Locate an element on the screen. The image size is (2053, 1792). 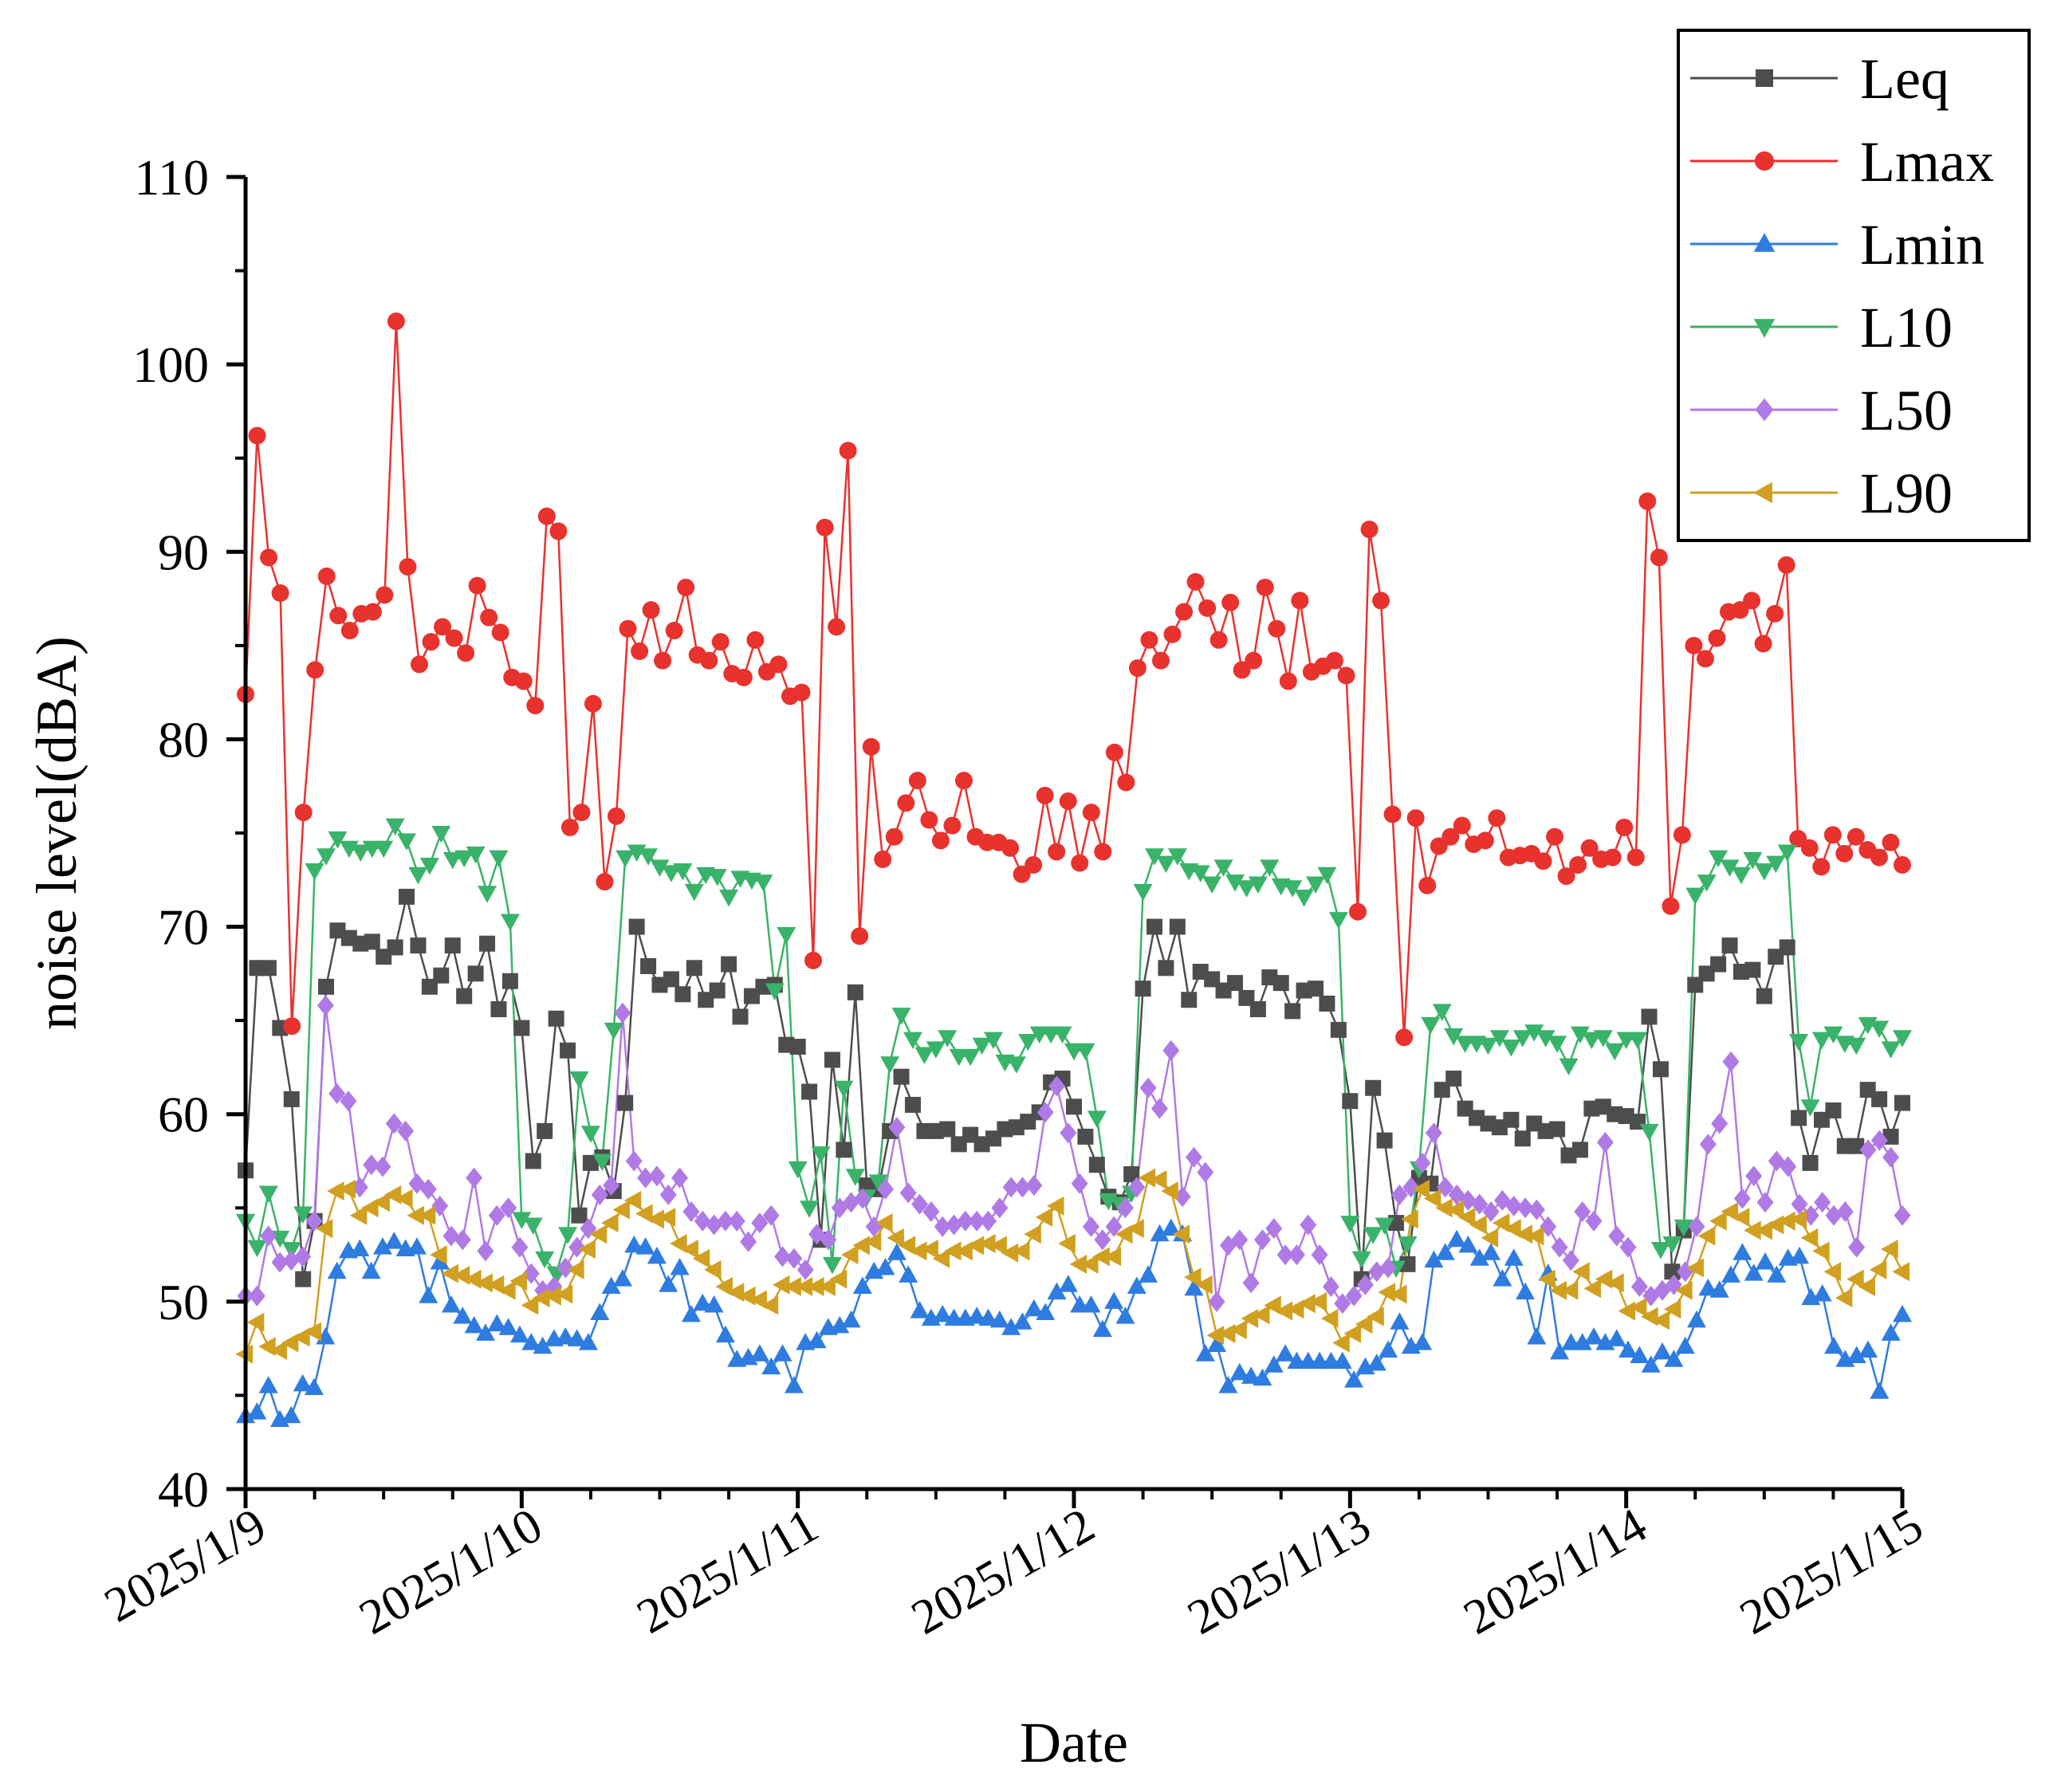
legend-item-l90: L90 is located at coordinates (1821, 493).